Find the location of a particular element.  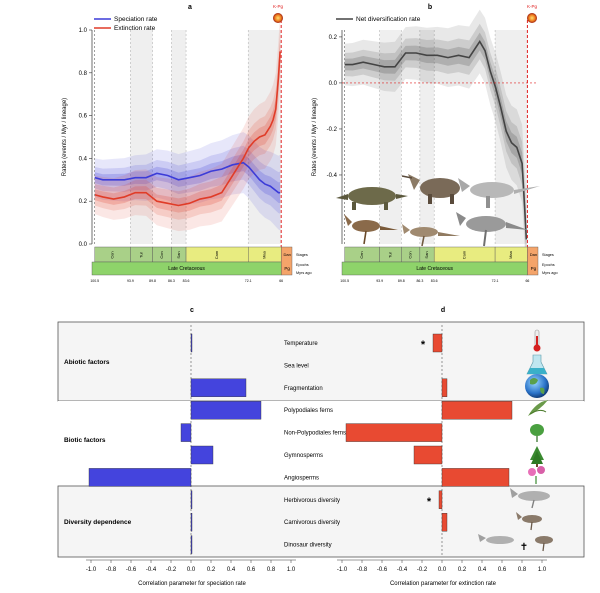

y-tick-label: 0.6 is located at coordinates (83, 117).